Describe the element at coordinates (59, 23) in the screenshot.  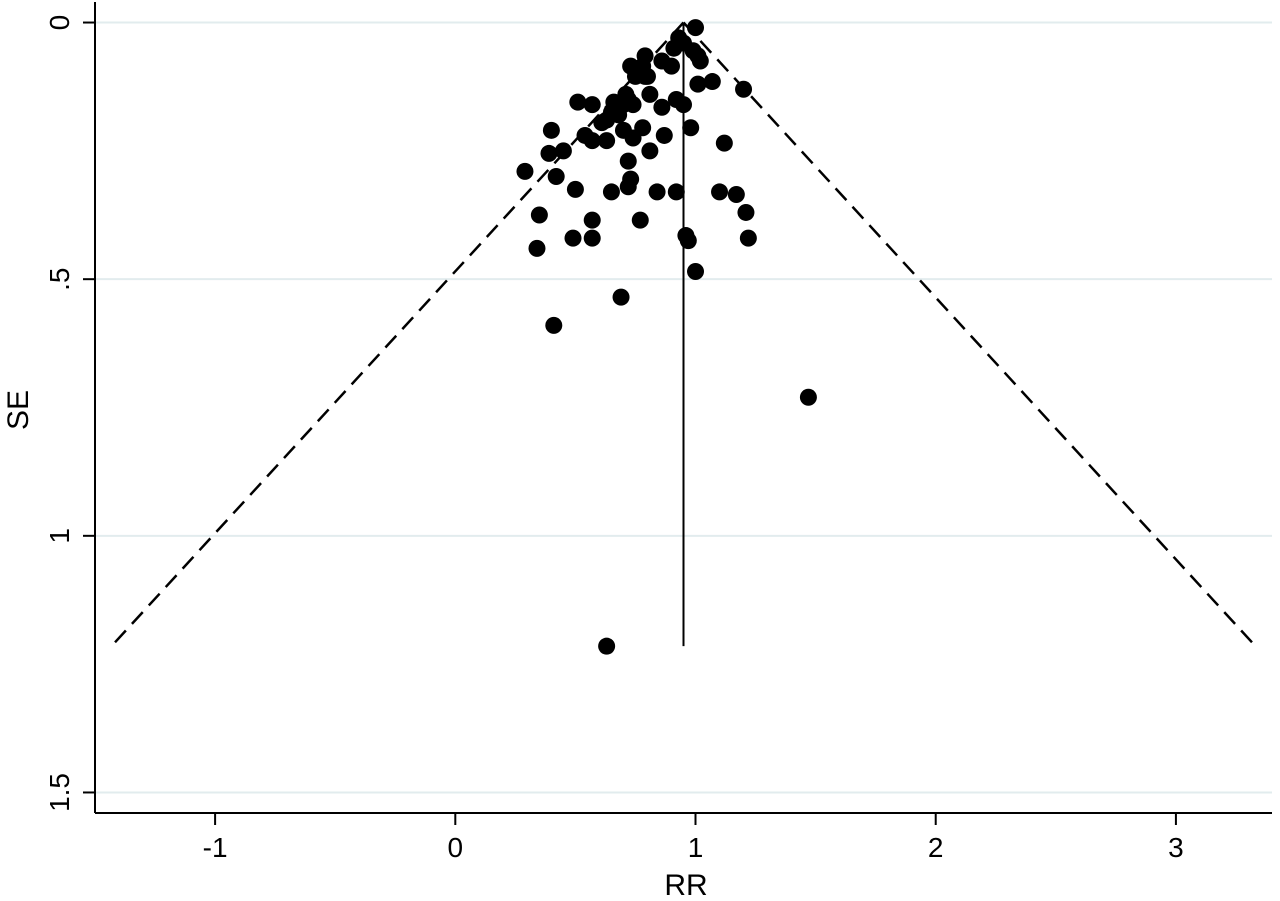
I see `y-tick-label: 0` at that location.